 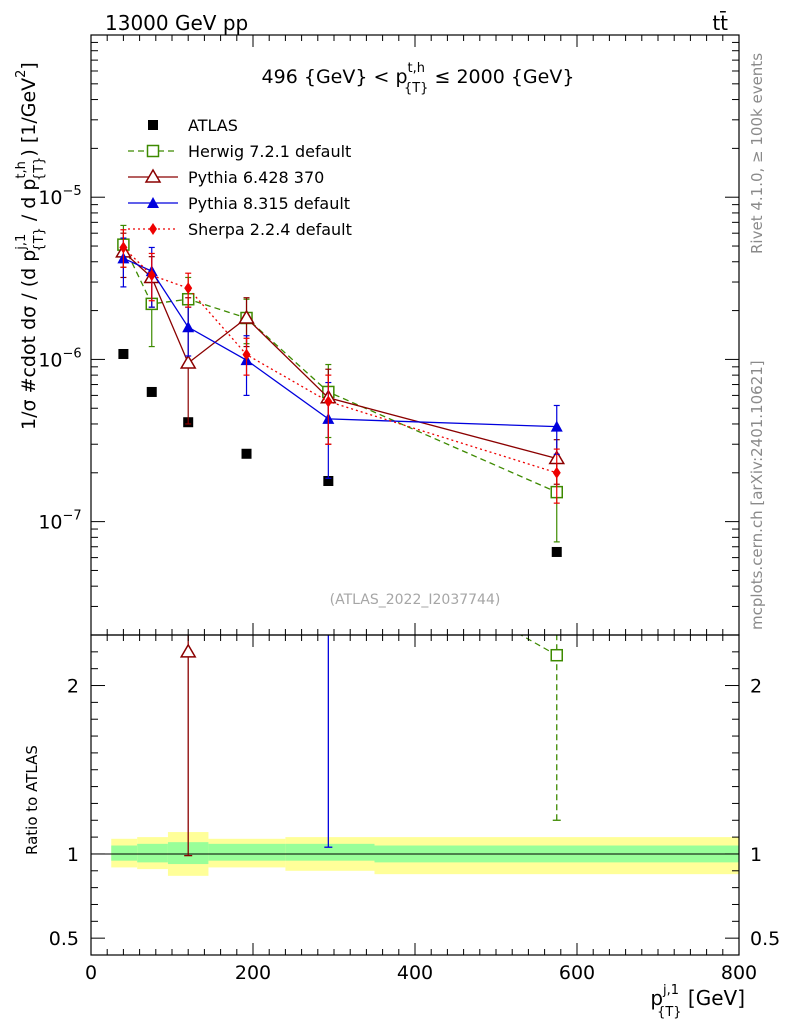 What do you see at coordinates (32, 800) in the screenshot?
I see `ratio-ylabel: Ratio to ATLAS` at bounding box center [32, 800].